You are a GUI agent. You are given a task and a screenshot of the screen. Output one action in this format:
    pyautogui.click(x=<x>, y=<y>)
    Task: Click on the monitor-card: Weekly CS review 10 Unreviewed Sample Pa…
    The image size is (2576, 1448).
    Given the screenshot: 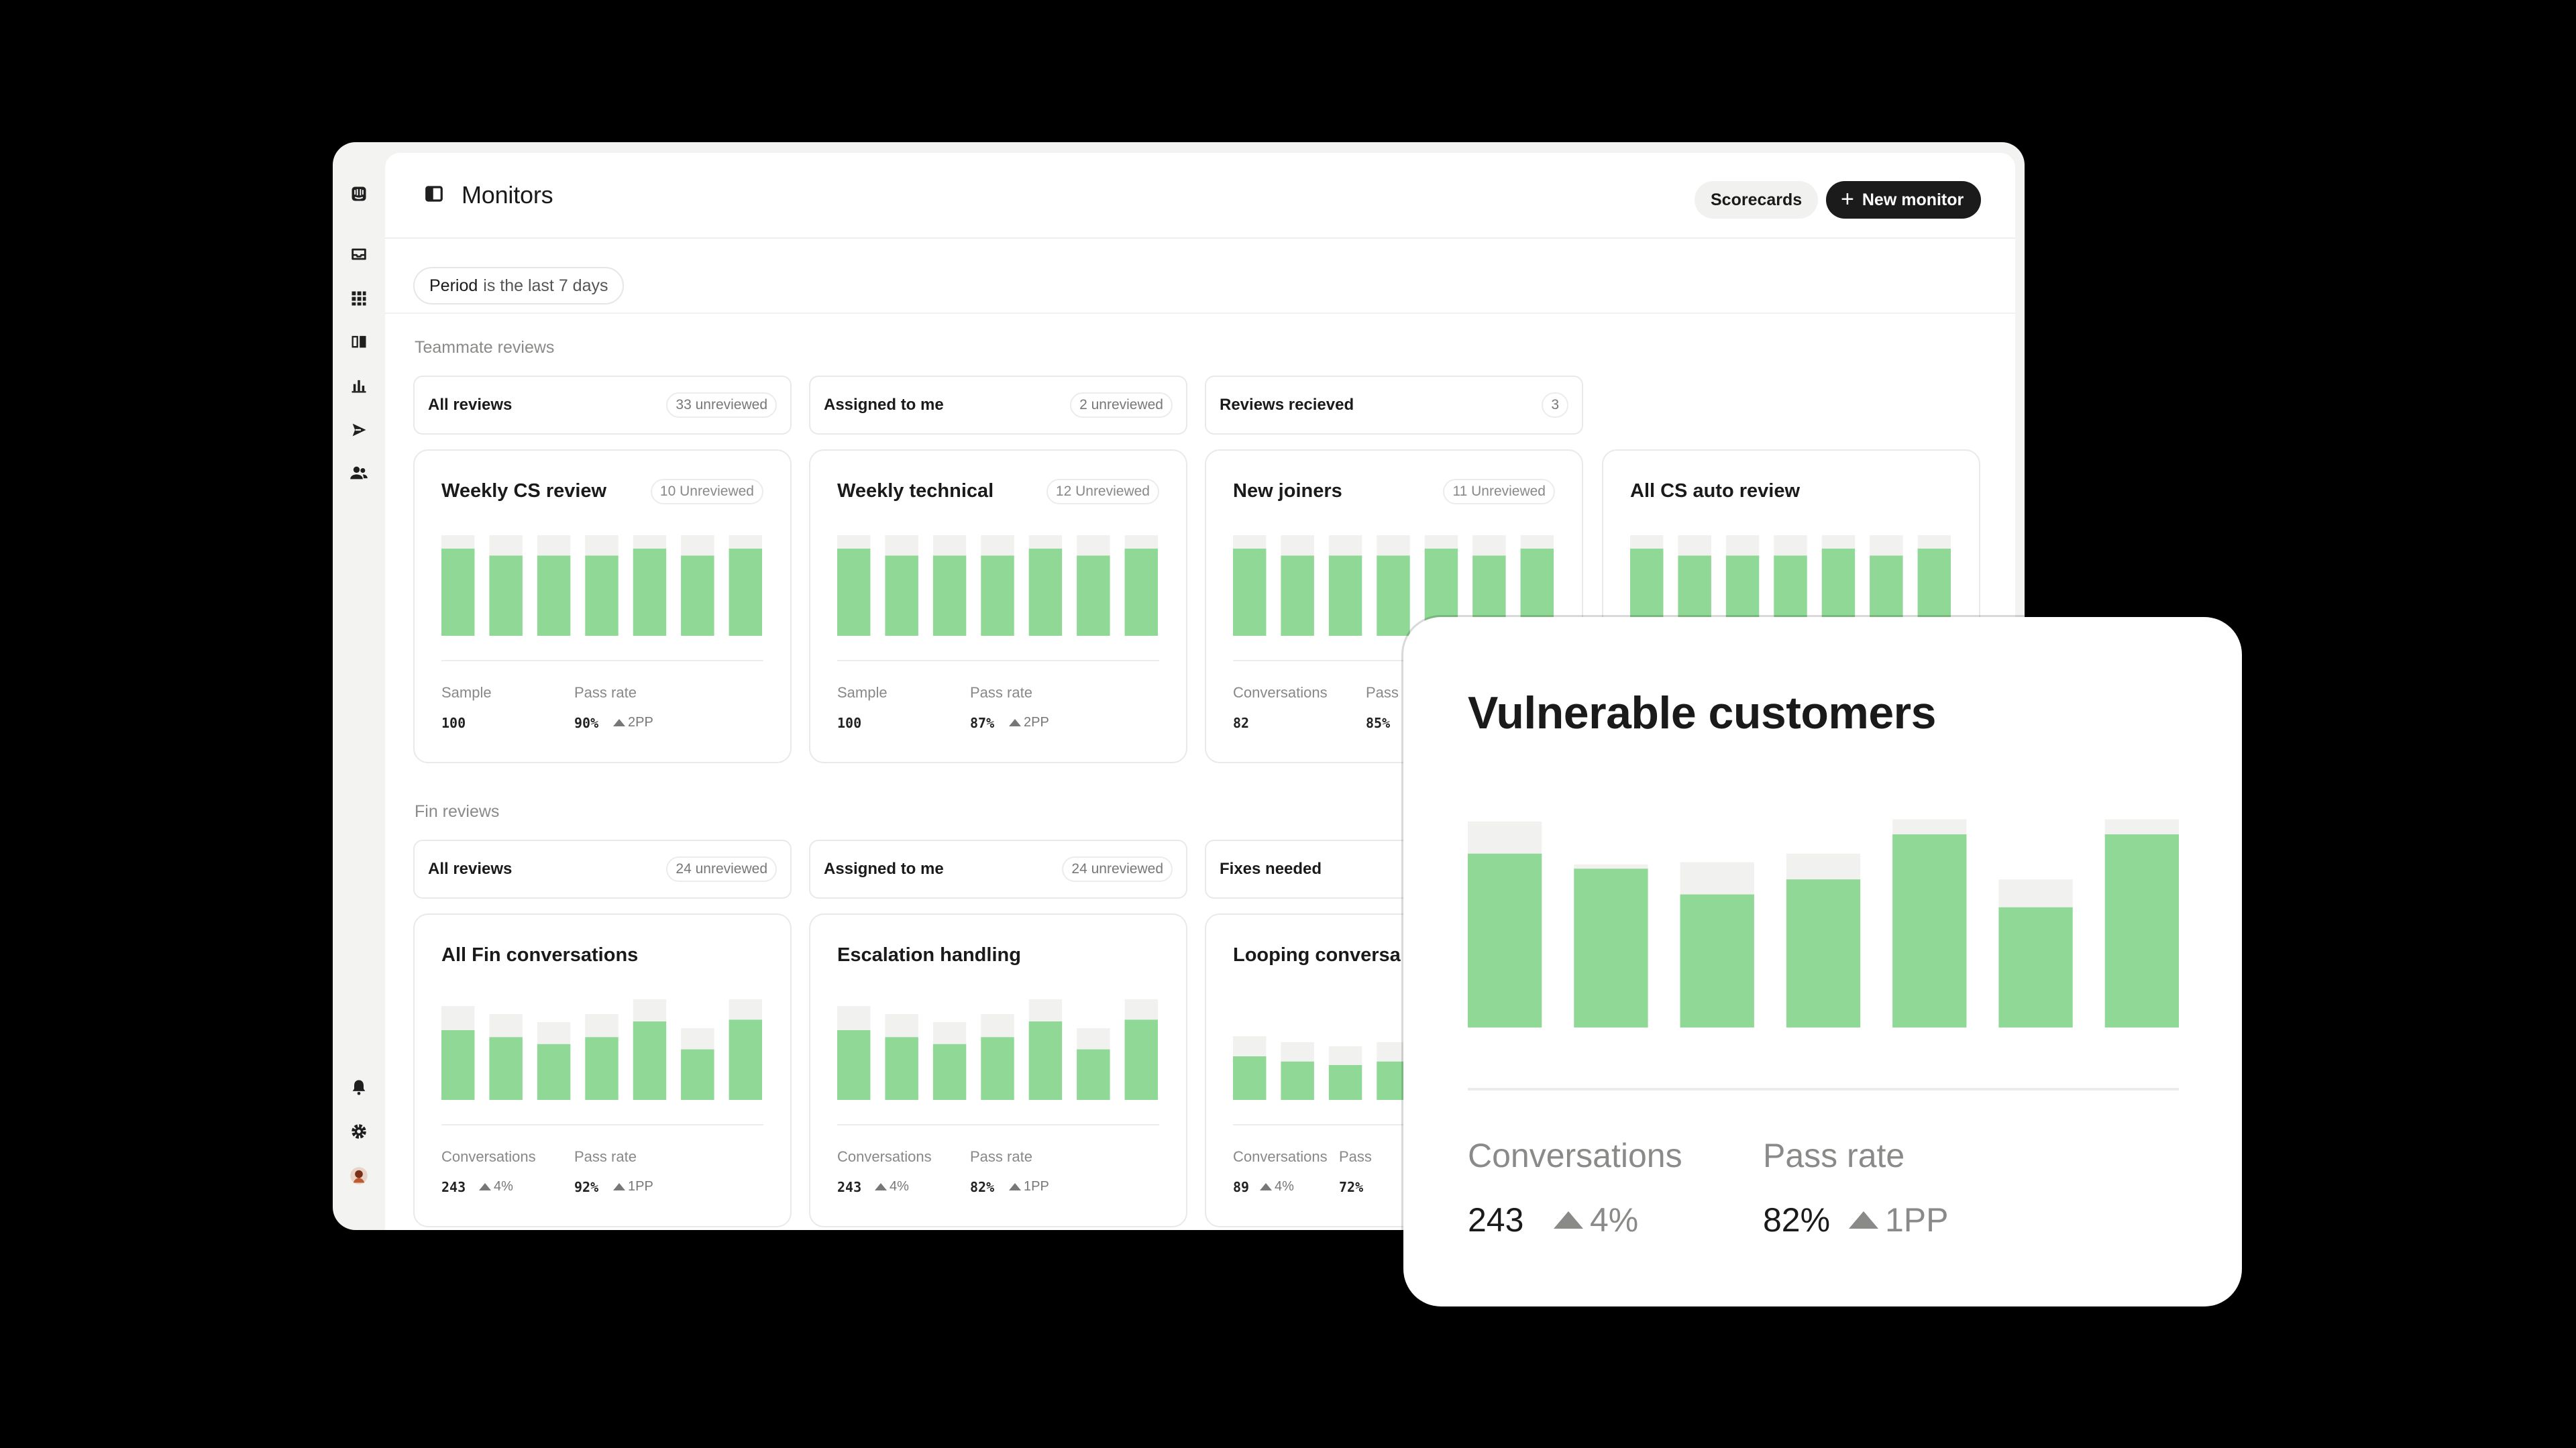 What is the action you would take?
    pyautogui.click(x=602, y=606)
    